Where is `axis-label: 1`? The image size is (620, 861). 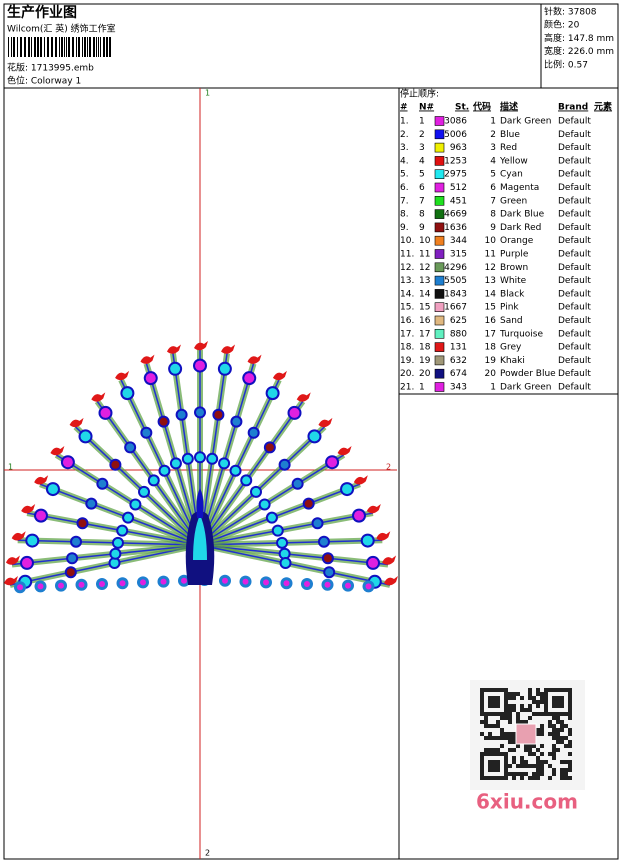
axis-label: 1 is located at coordinates (10, 467).